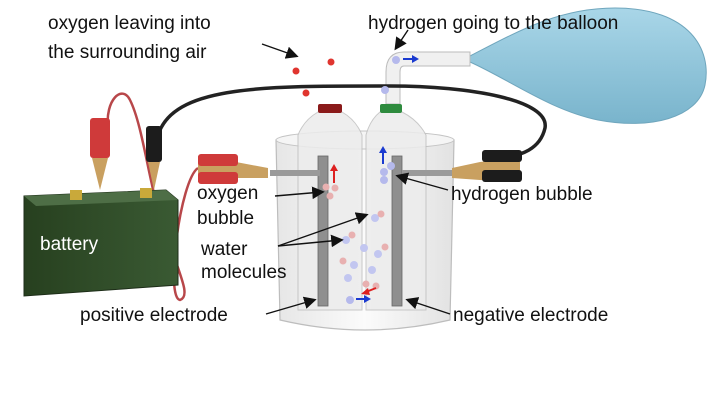  What do you see at coordinates (428, 78) in the screenshot?
I see `balloon-tube` at bounding box center [428, 78].